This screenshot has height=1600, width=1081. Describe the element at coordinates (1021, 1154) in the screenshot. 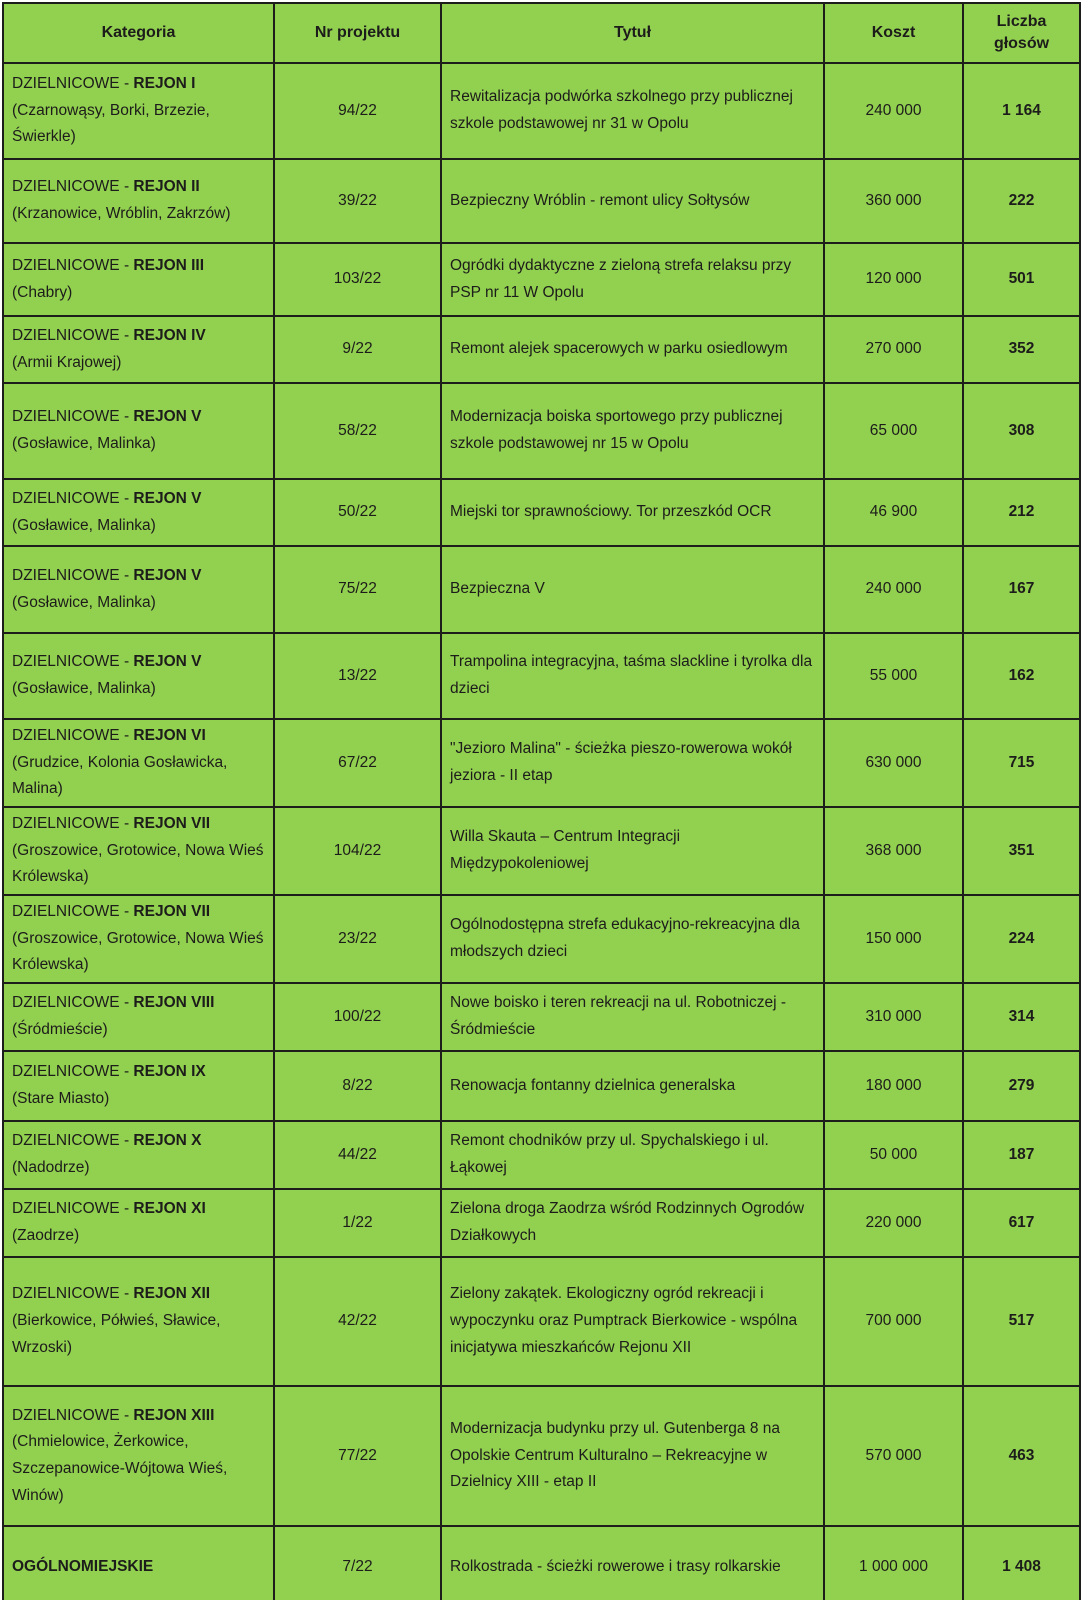

I see `votes-cell: 187` at that location.